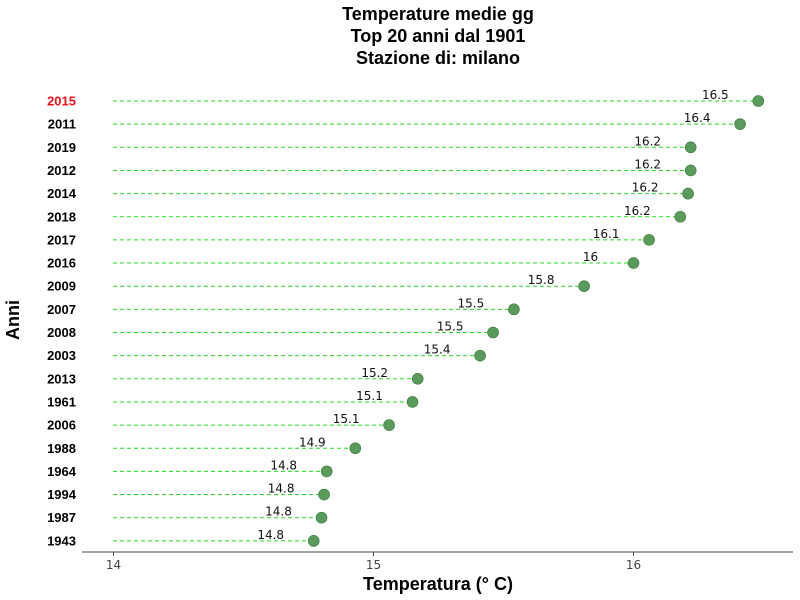 The width and height of the screenshot is (800, 600). What do you see at coordinates (61, 540) in the screenshot?
I see `y-tick-label-1943: 1943` at bounding box center [61, 540].